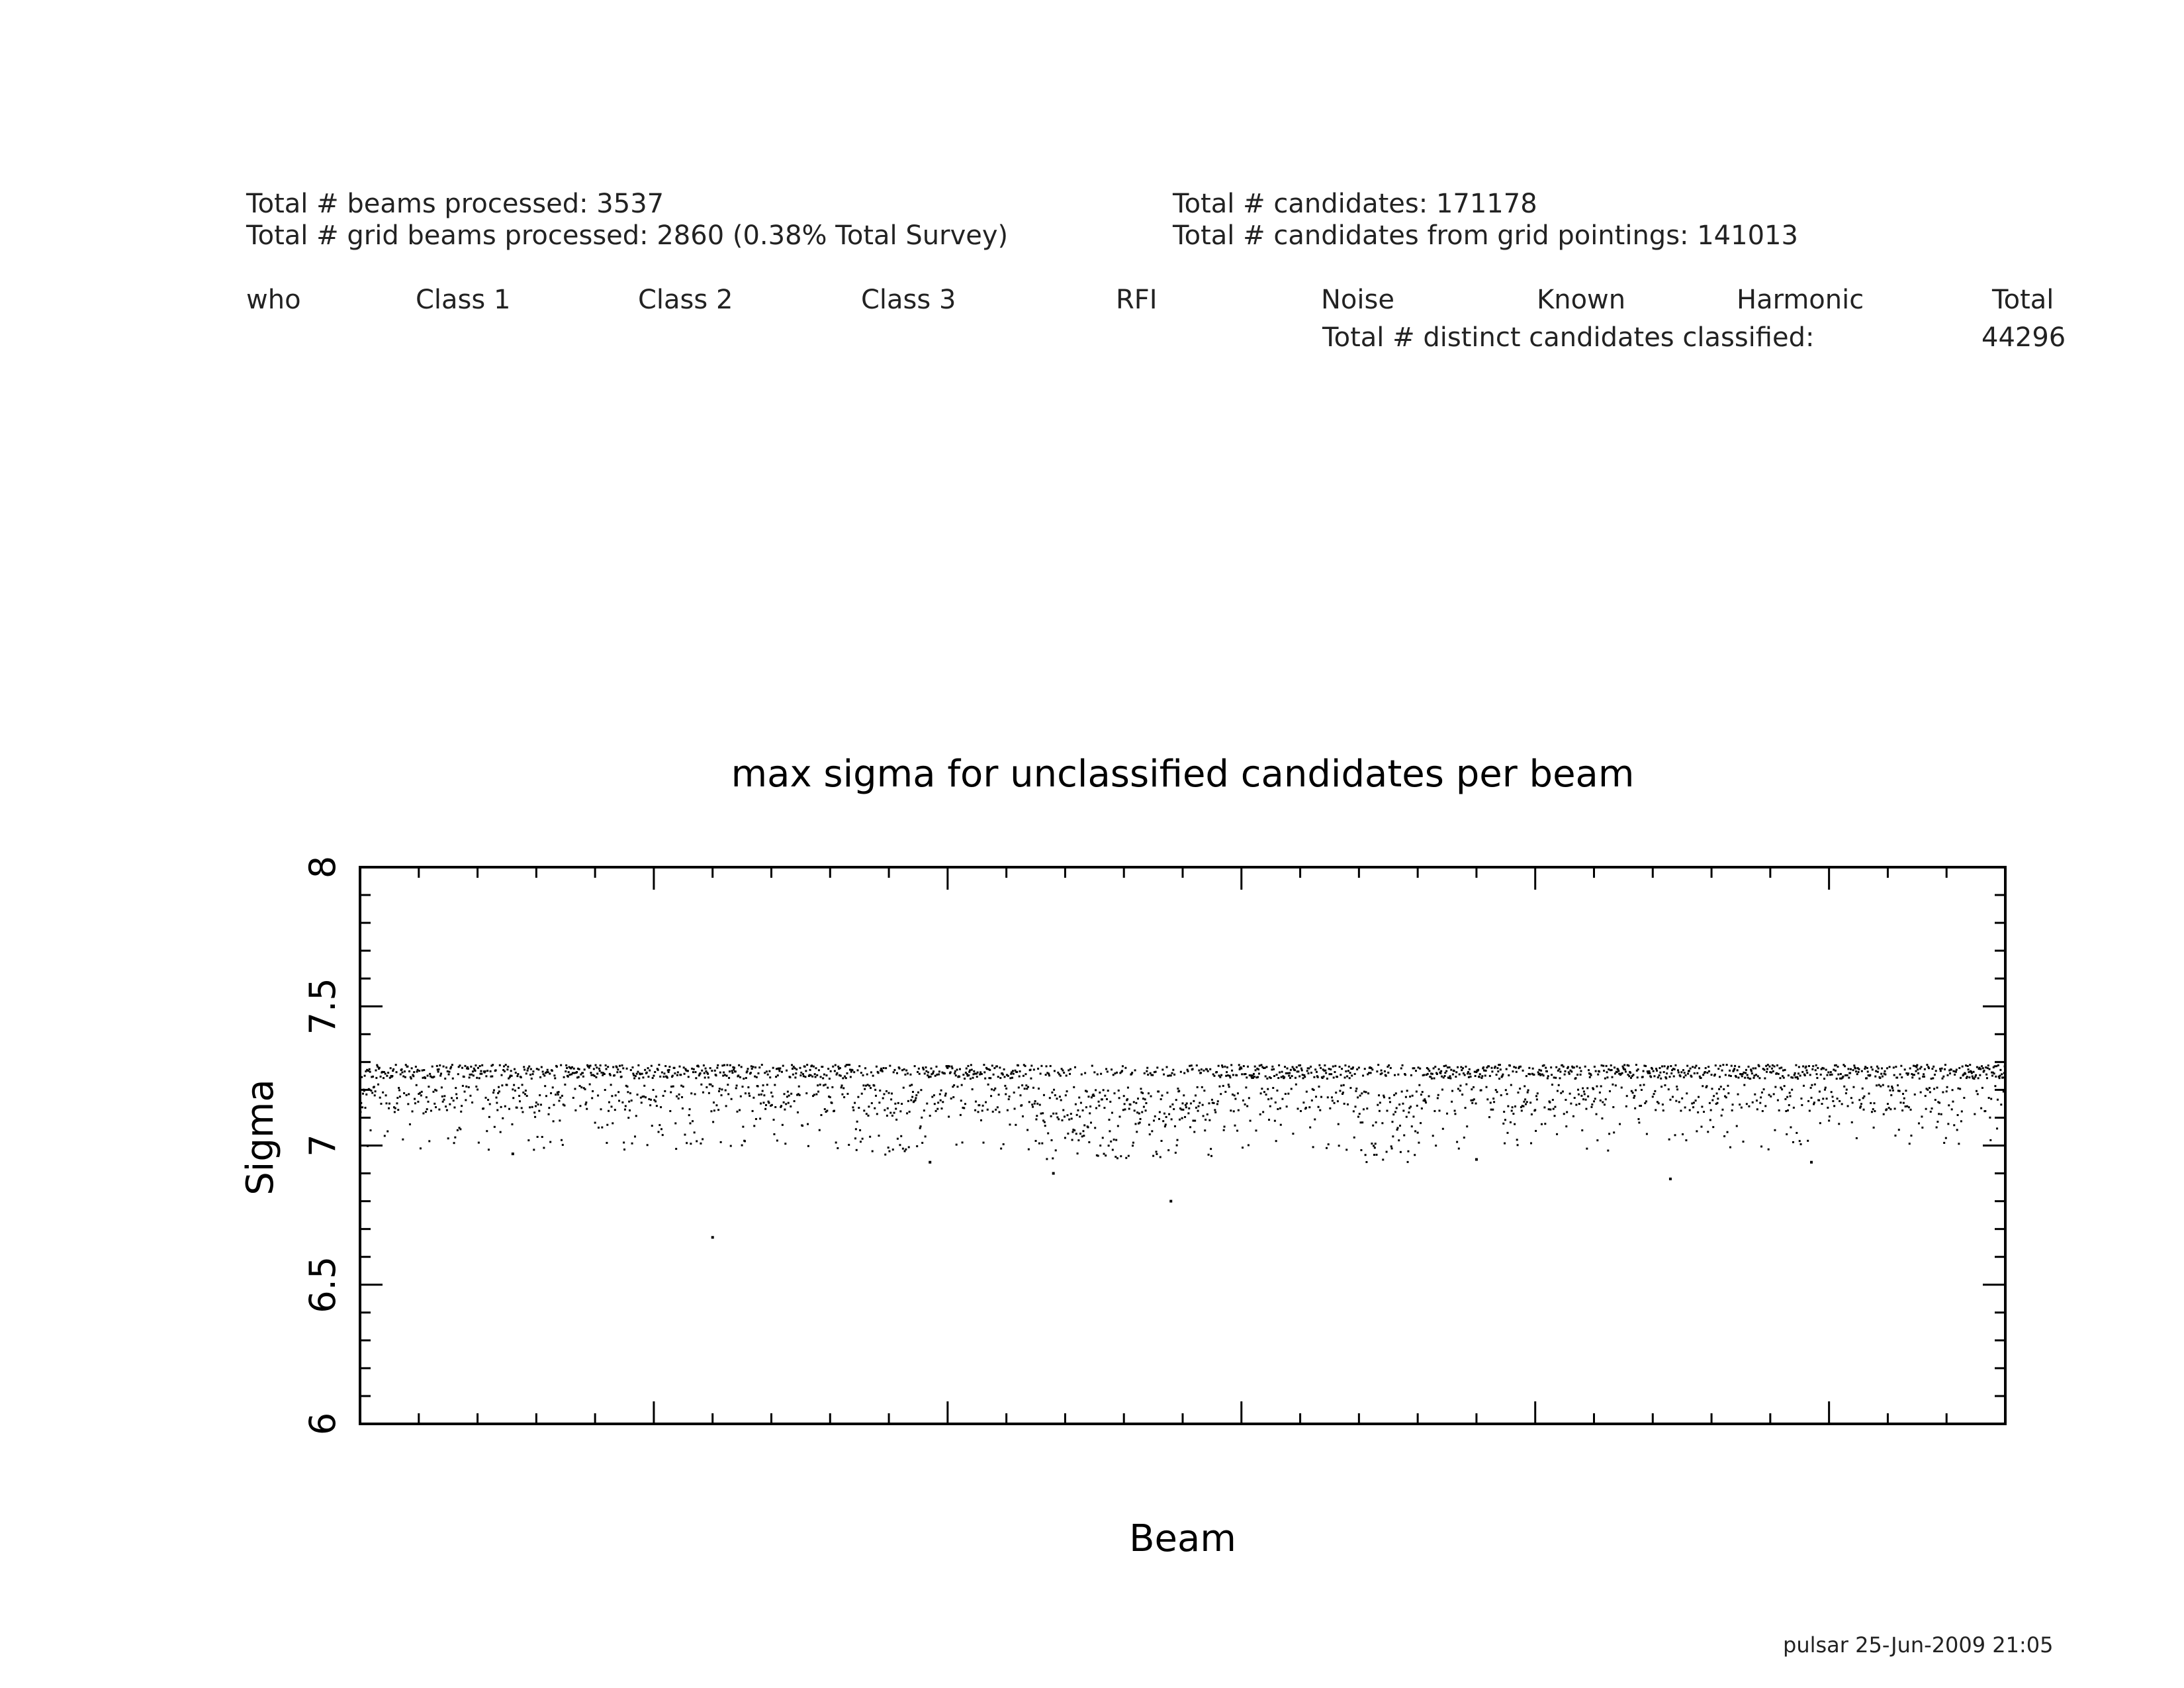 The width and height of the screenshot is (2184, 1688). I want to click on y-tick-label: 7, so click(322, 1145).